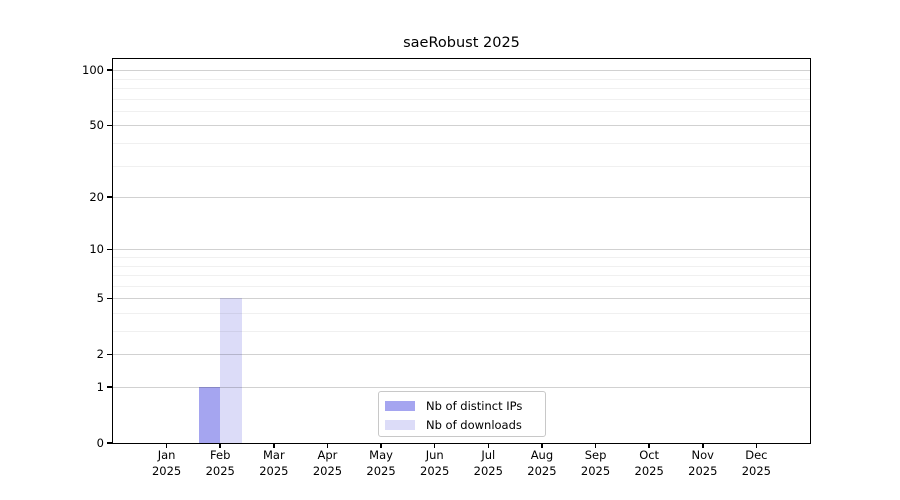 This screenshot has height=500, width=900. Describe the element at coordinates (327, 455) in the screenshot. I see `x-tick-label-line: Apr` at that location.